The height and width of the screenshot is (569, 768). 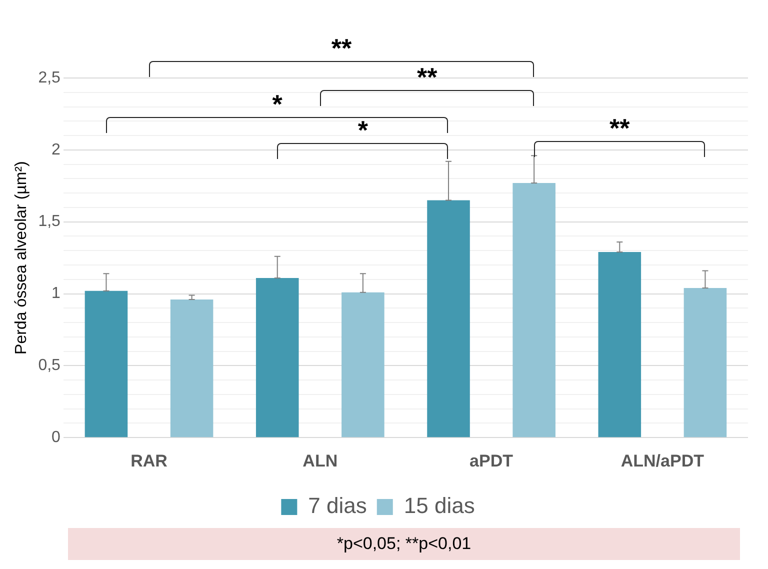 What do you see at coordinates (337, 505) in the screenshot?
I see `legend-label: 7 dias` at bounding box center [337, 505].